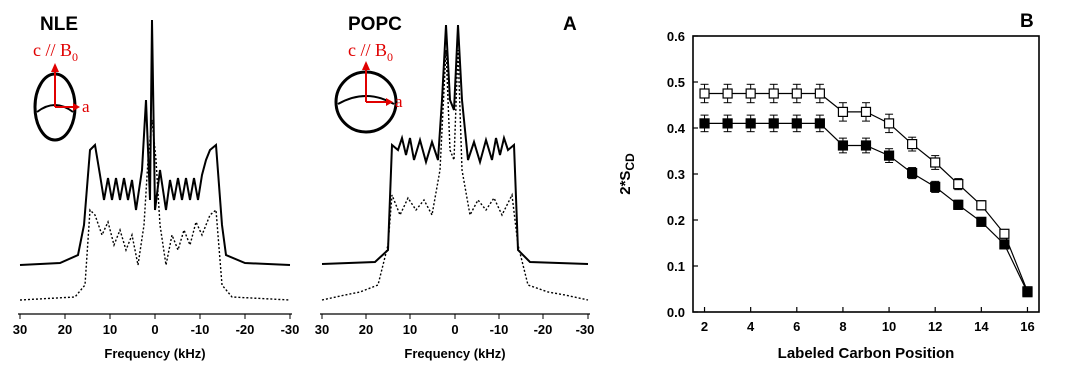 The image size is (1067, 368). Describe the element at coordinates (154, 353) in the screenshot. I see `x-axis-title-nle: Frequency (kHz)` at that location.